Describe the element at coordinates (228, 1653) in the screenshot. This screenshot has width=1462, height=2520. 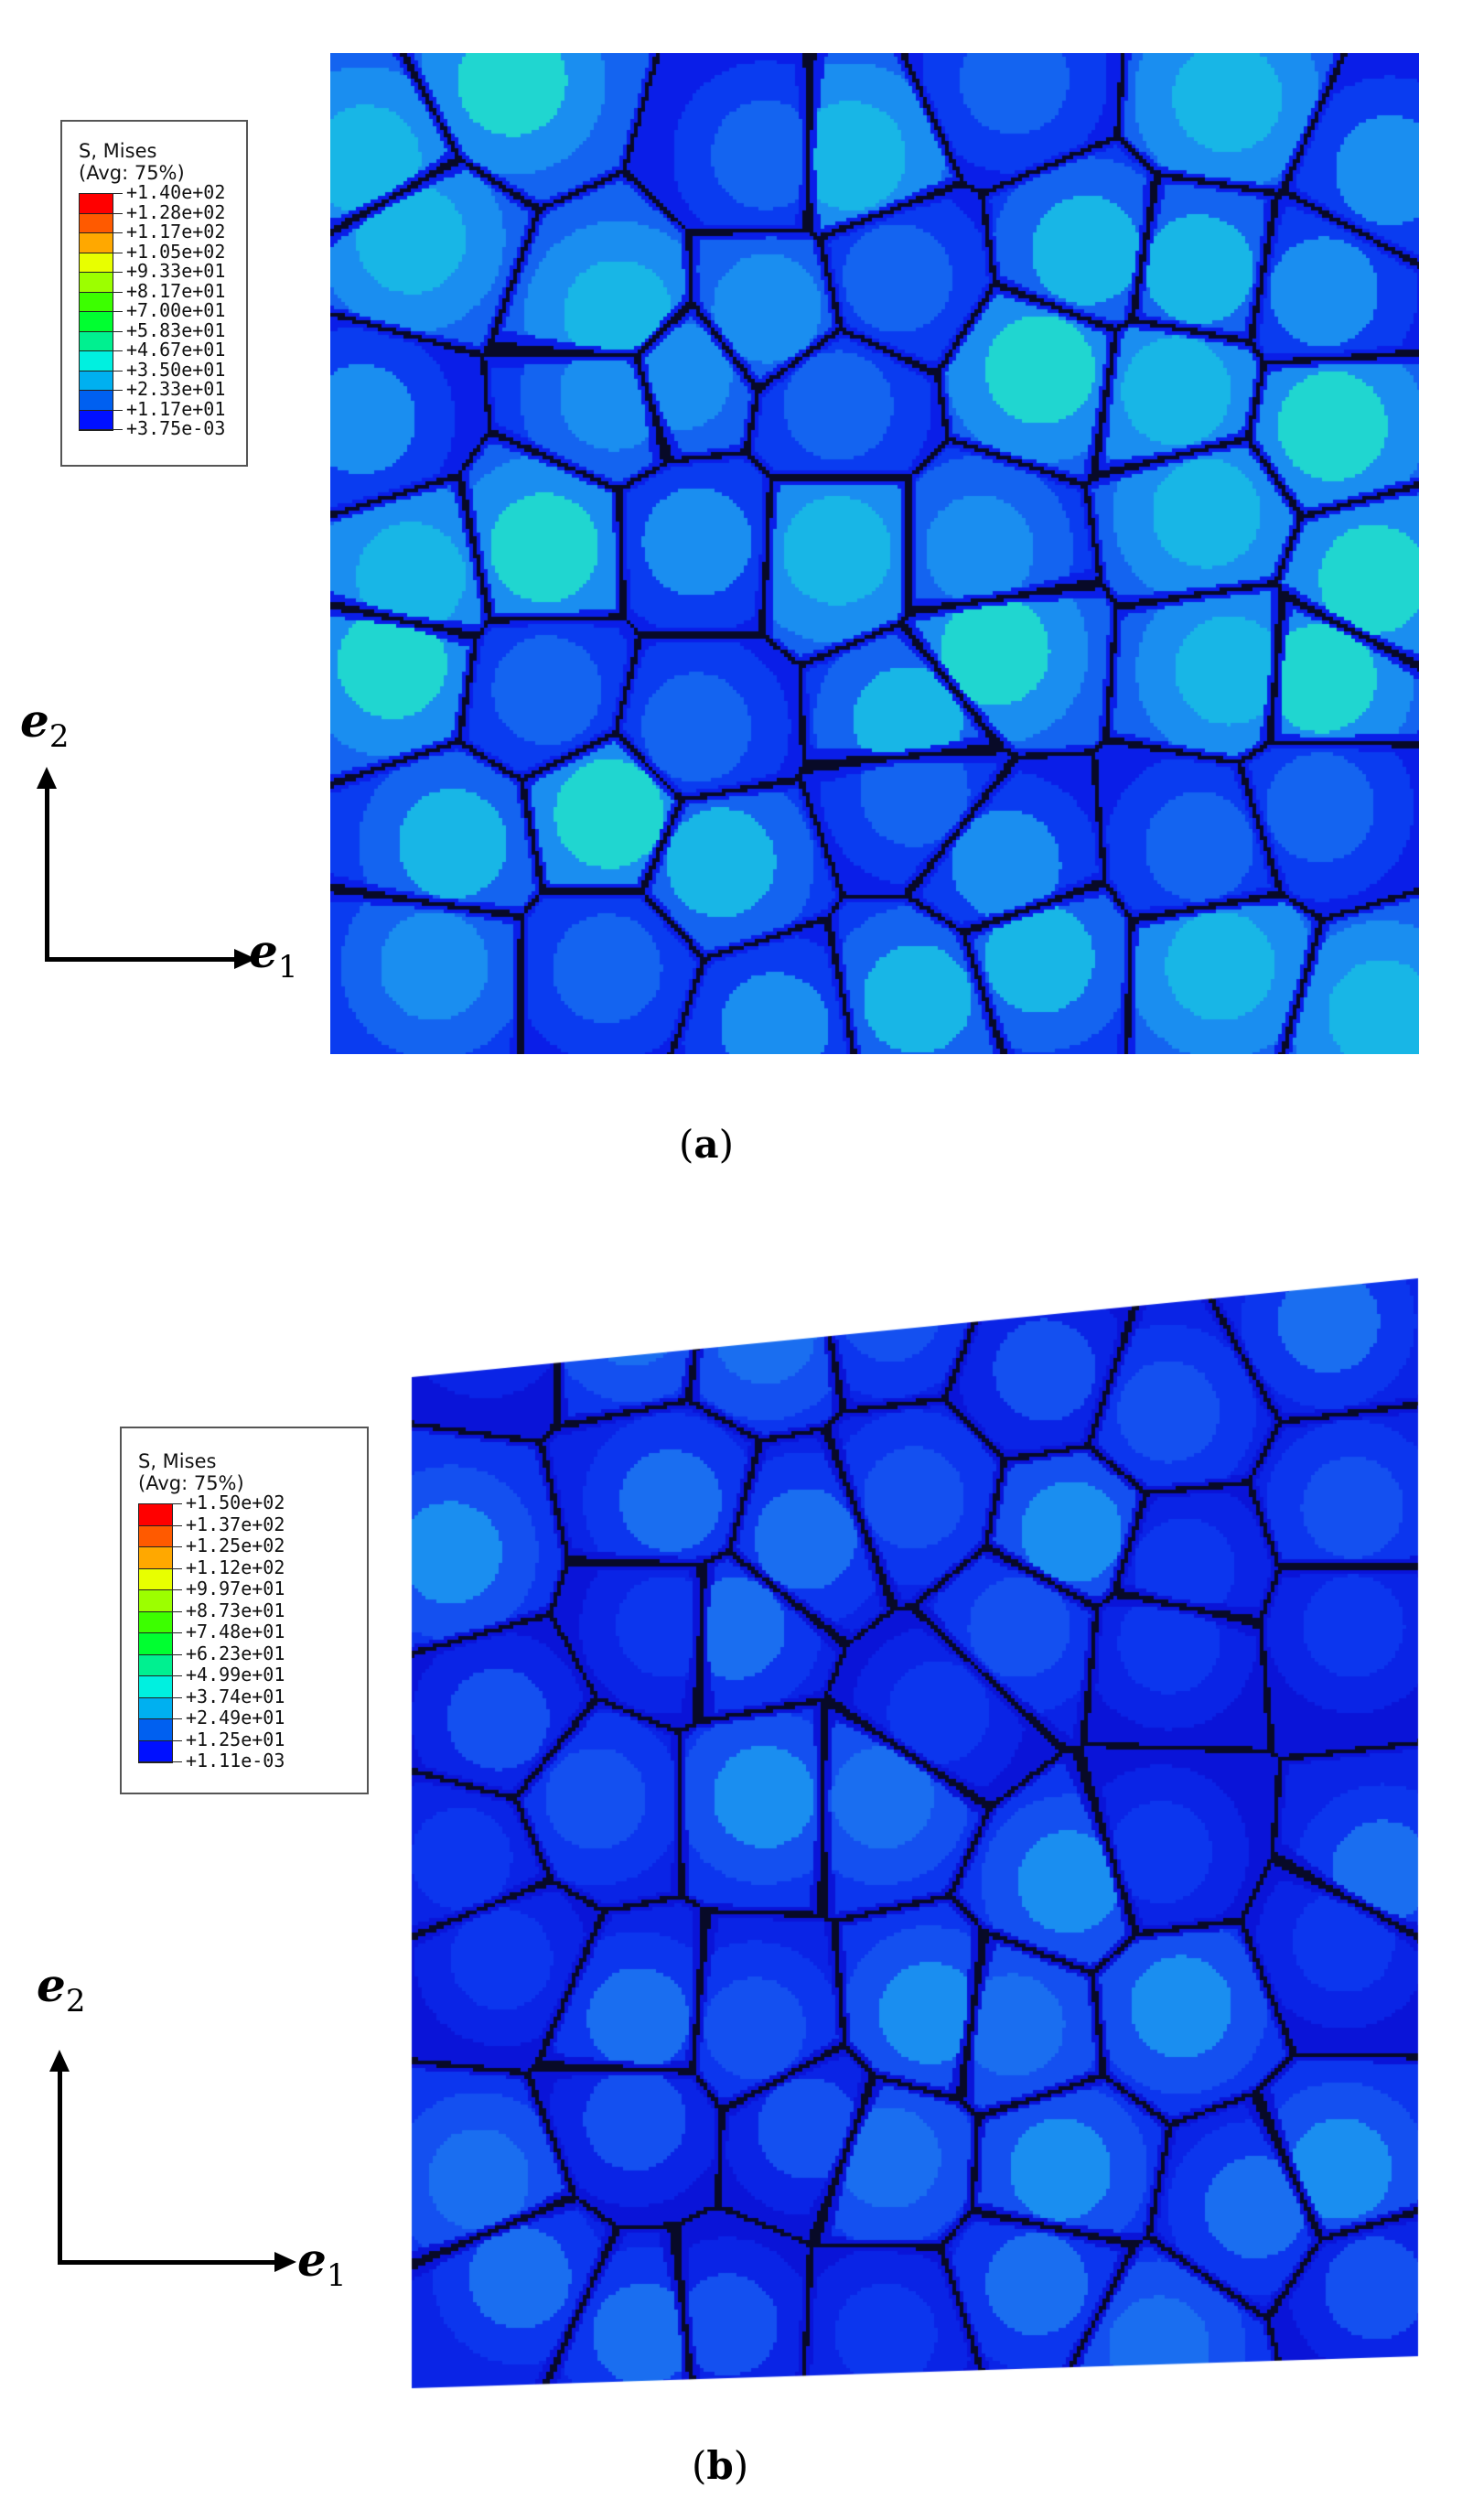
I see `legend-value: +6.23e+01` at that location.